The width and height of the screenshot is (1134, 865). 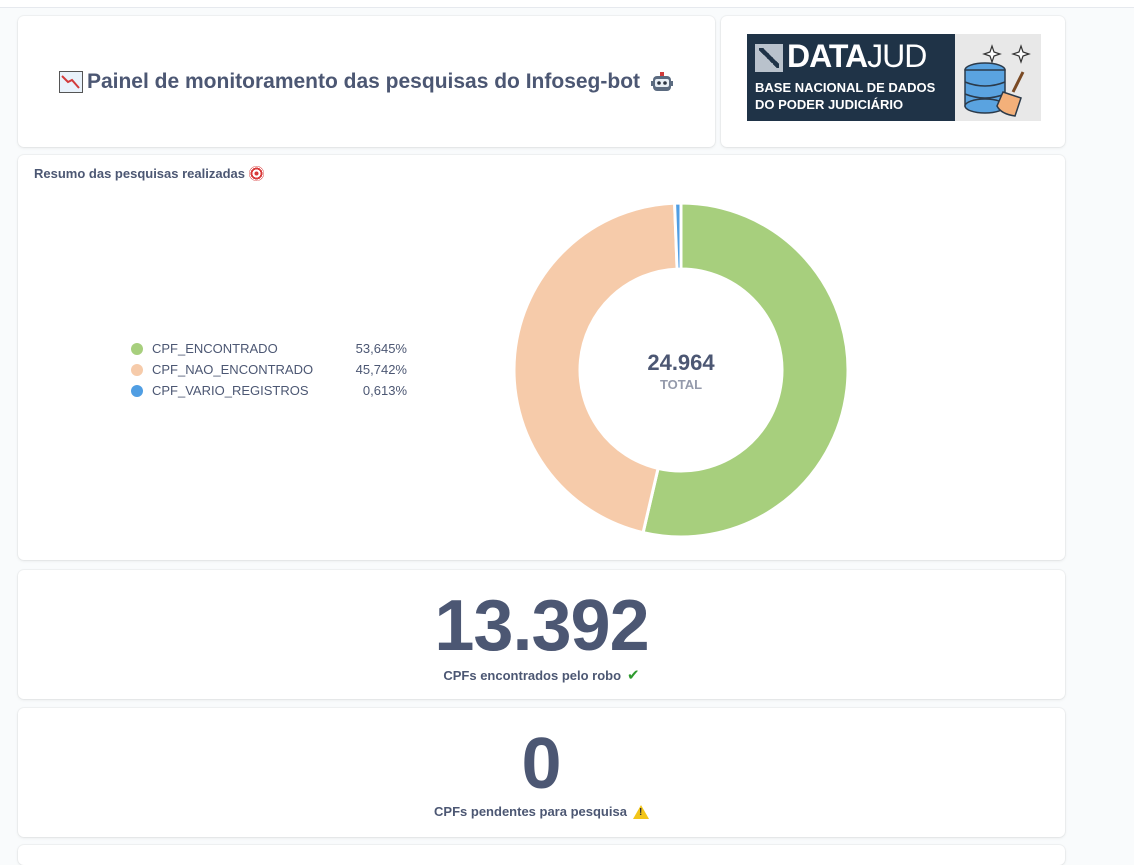 What do you see at coordinates (633, 675) in the screenshot?
I see `check-mark-icon: ✔` at bounding box center [633, 675].